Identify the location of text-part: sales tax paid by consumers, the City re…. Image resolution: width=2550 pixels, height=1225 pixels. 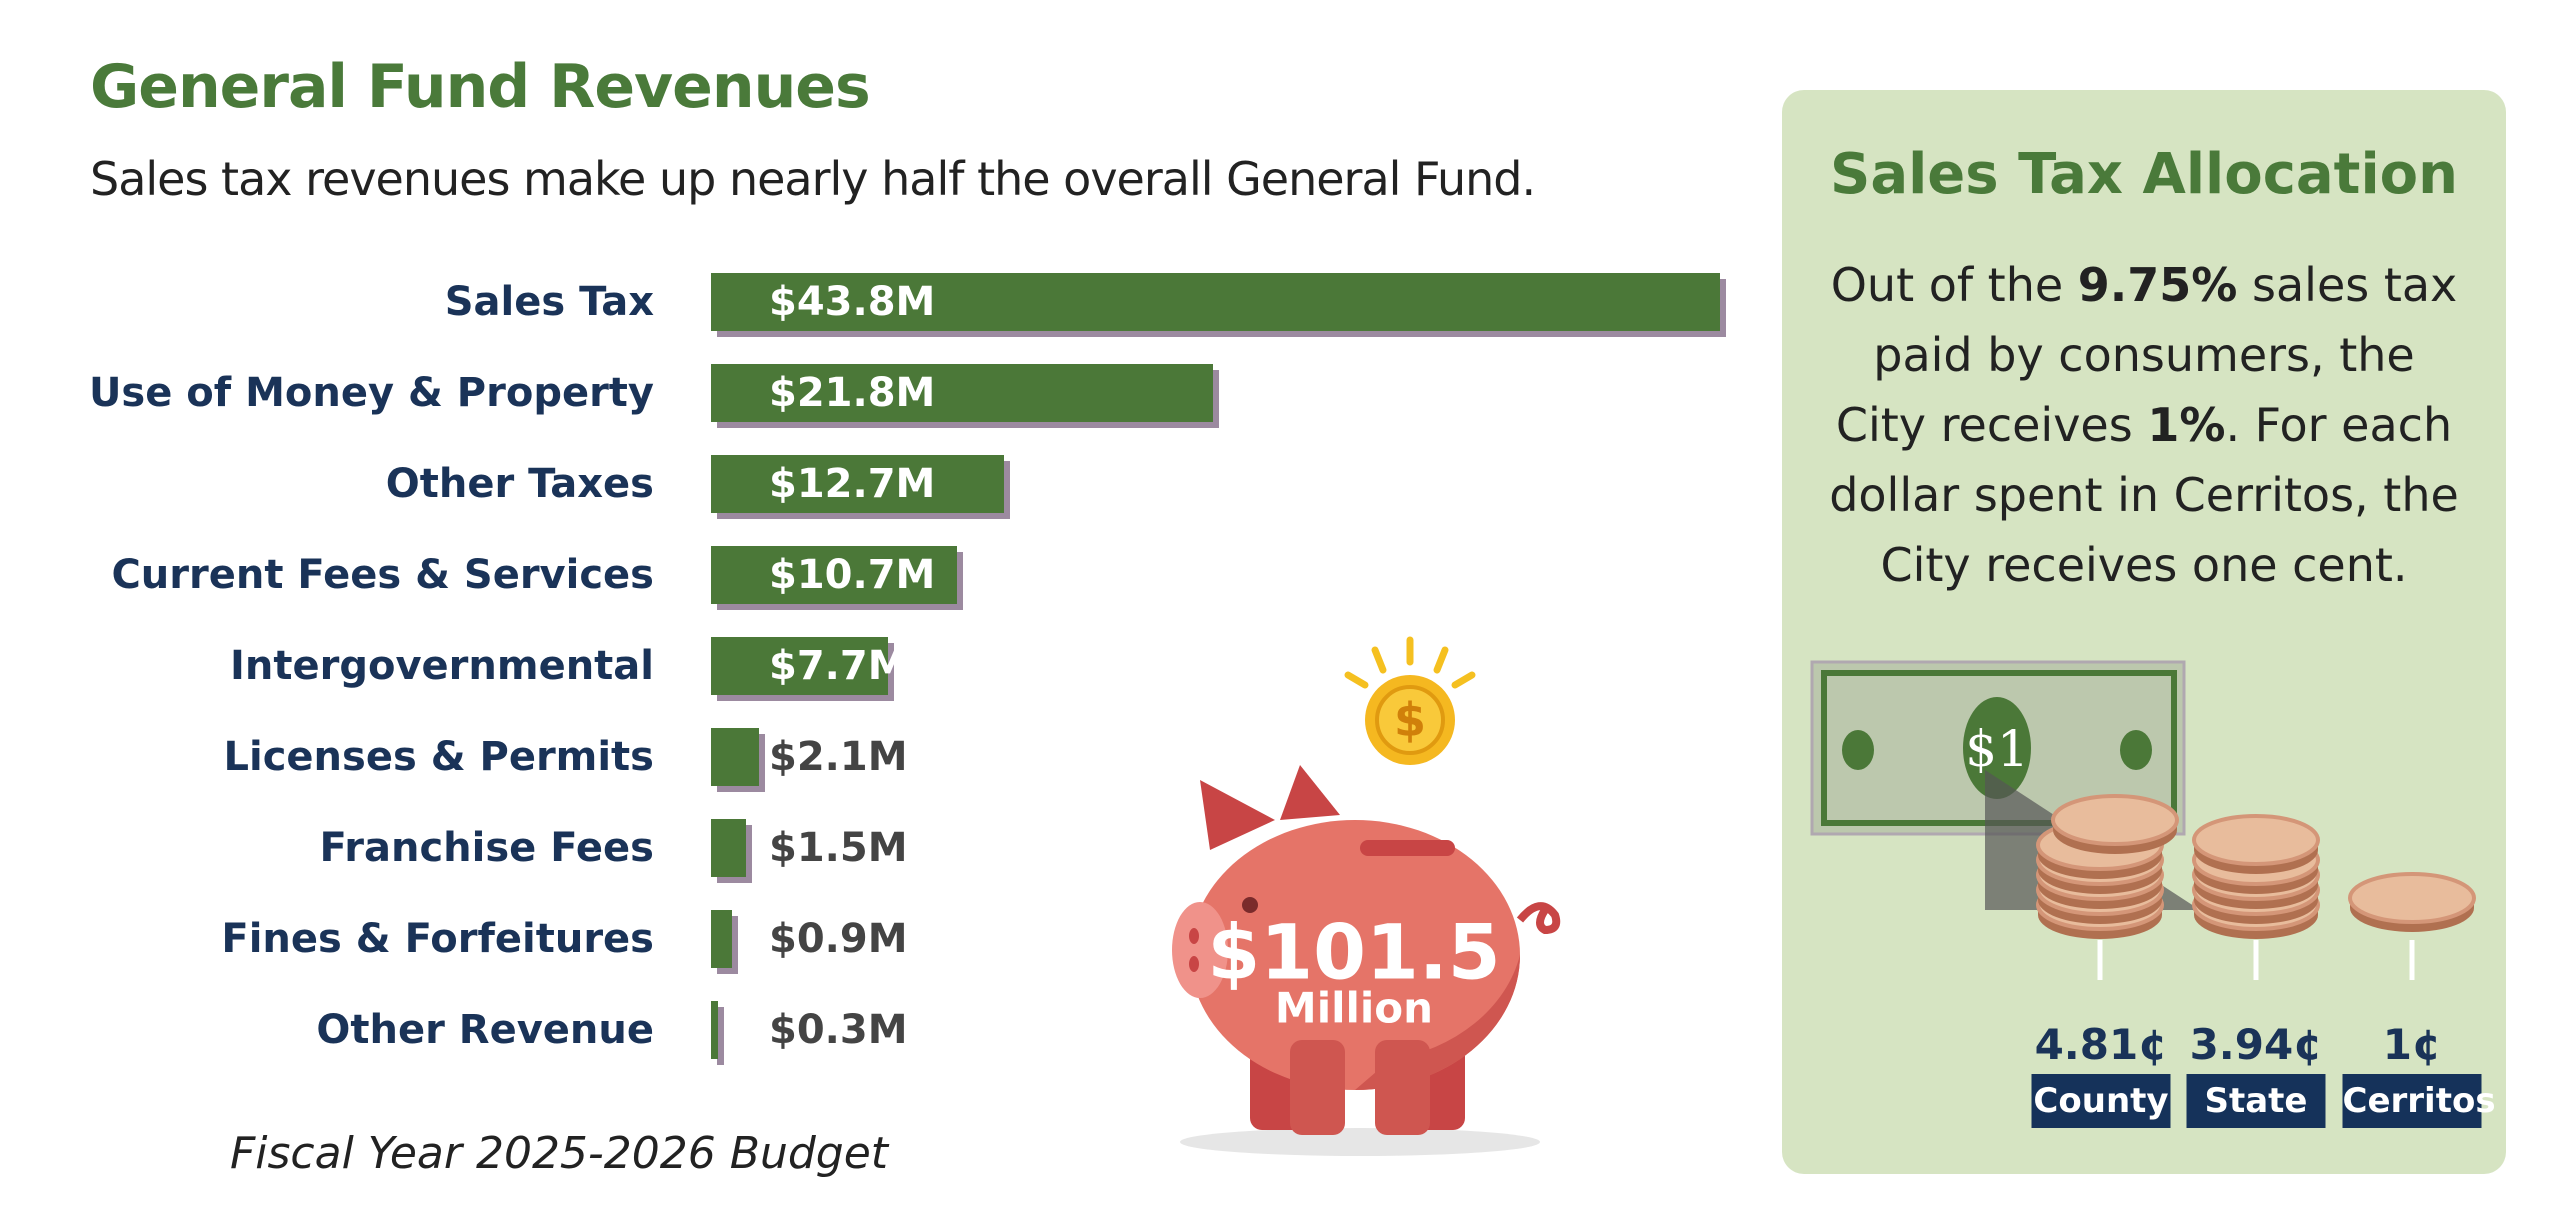
(2146, 355).